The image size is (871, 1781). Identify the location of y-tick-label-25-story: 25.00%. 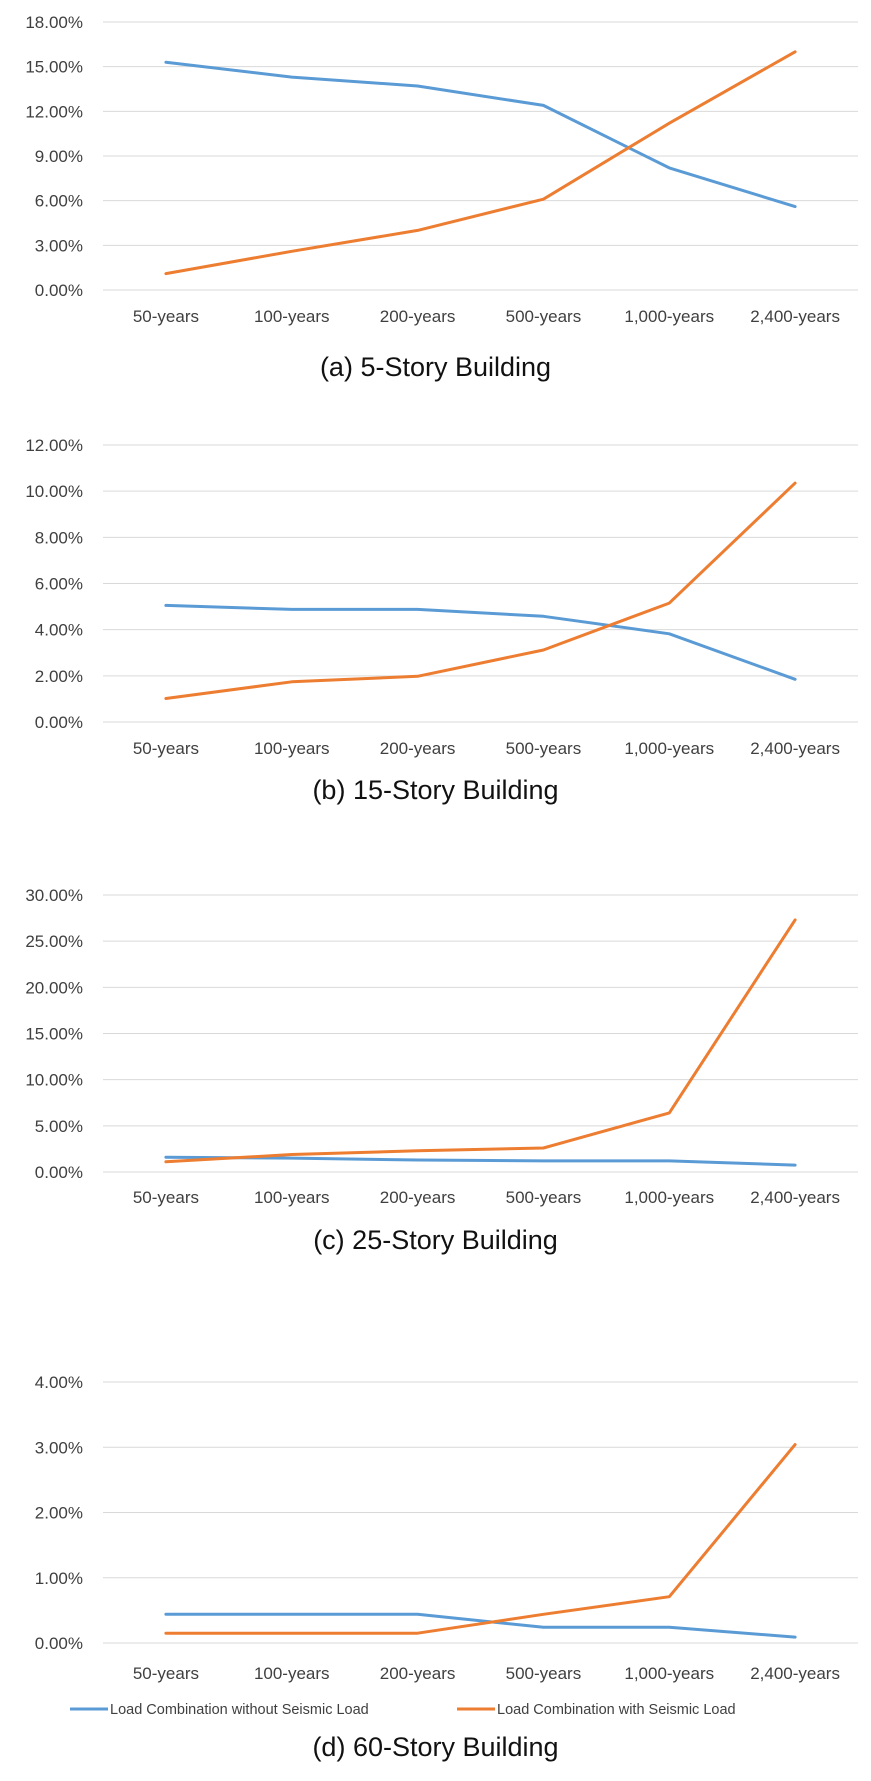
(54, 941).